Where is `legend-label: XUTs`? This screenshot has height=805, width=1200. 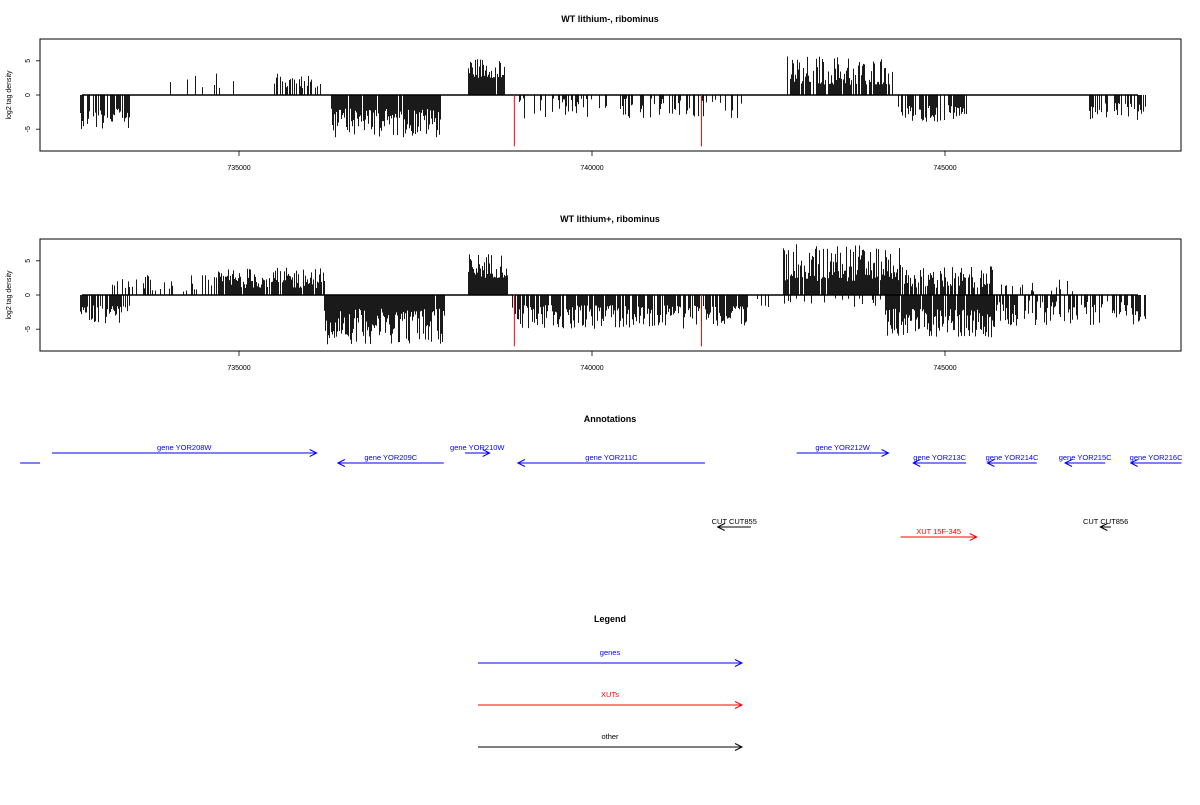
legend-label: XUTs is located at coordinates (610, 694).